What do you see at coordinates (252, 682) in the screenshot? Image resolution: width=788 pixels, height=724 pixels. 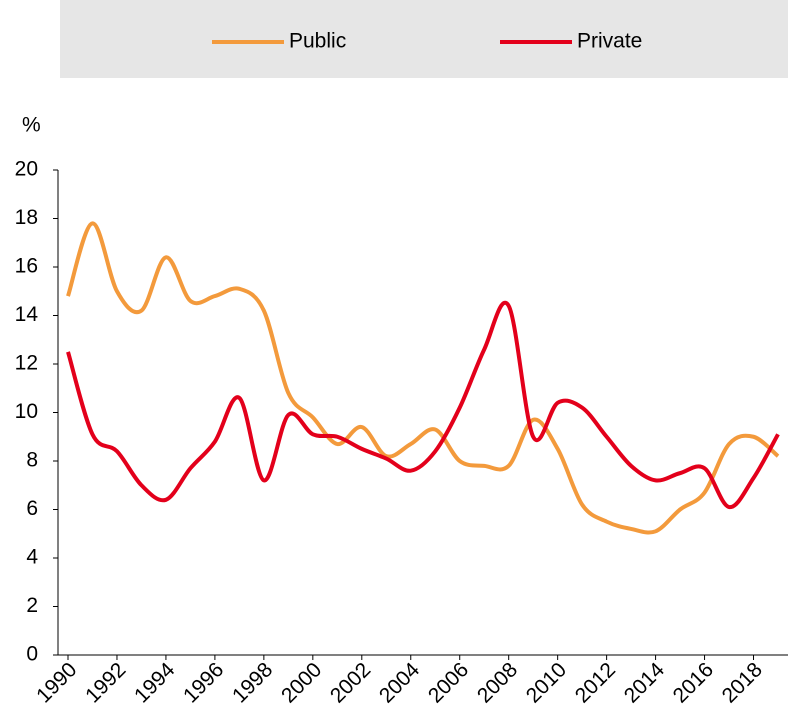 I see `x-tick-label: 1998` at bounding box center [252, 682].